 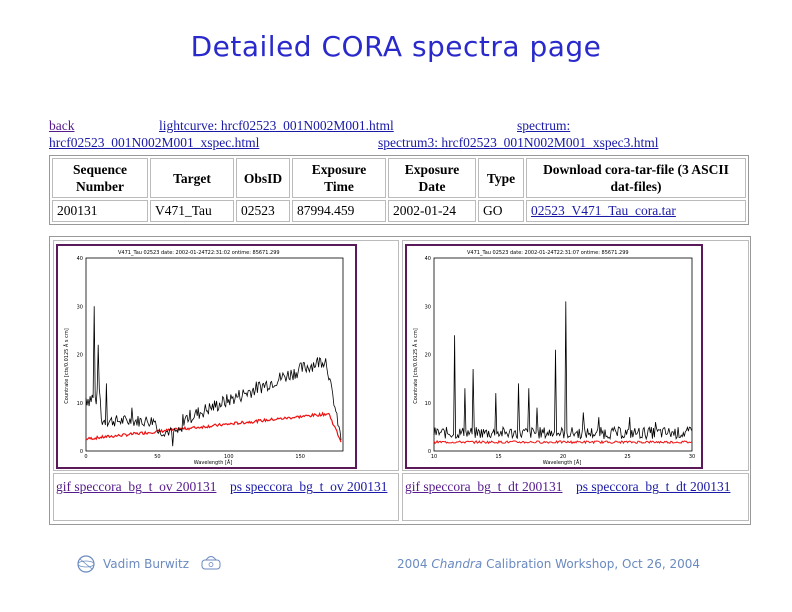 What do you see at coordinates (154, 142) in the screenshot?
I see `spectrum-file-link: hrcf02523_001N002M001_xspec.html` at bounding box center [154, 142].